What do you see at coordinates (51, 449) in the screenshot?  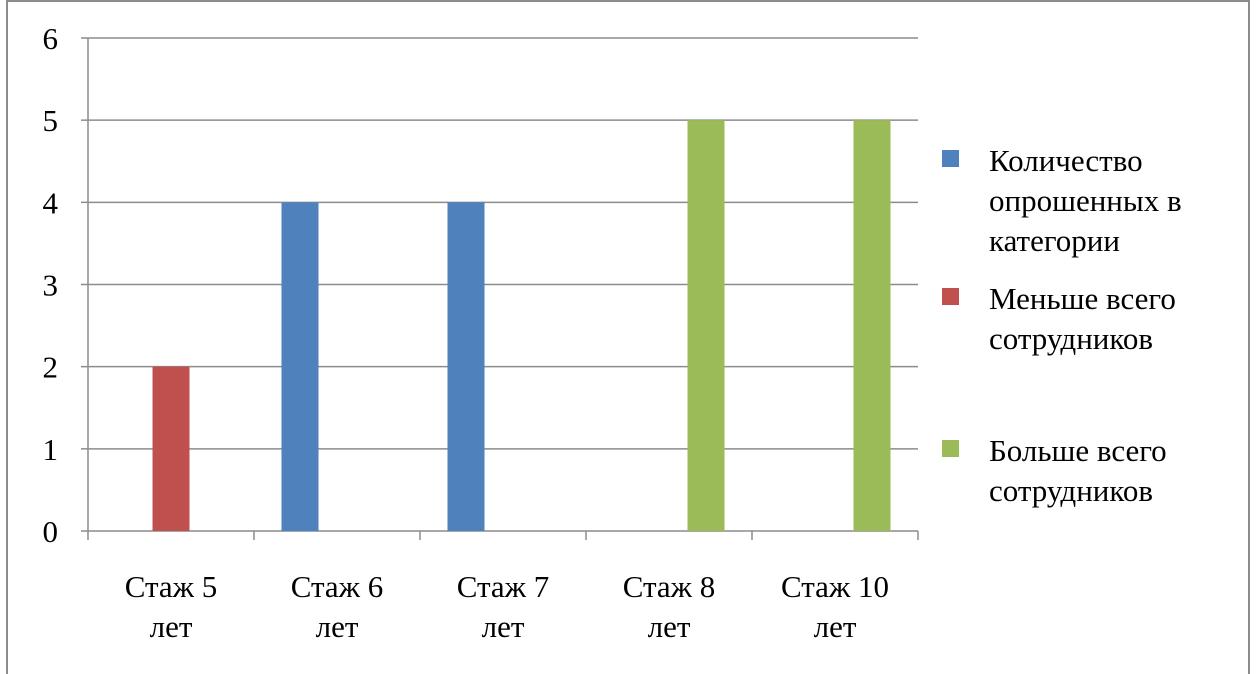 I see `y-tick-label: 1` at bounding box center [51, 449].